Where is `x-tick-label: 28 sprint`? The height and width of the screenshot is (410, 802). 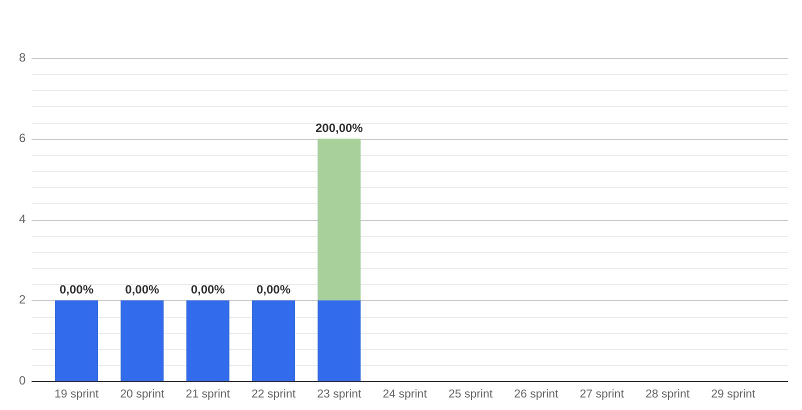 x-tick-label: 28 sprint is located at coordinates (667, 394).